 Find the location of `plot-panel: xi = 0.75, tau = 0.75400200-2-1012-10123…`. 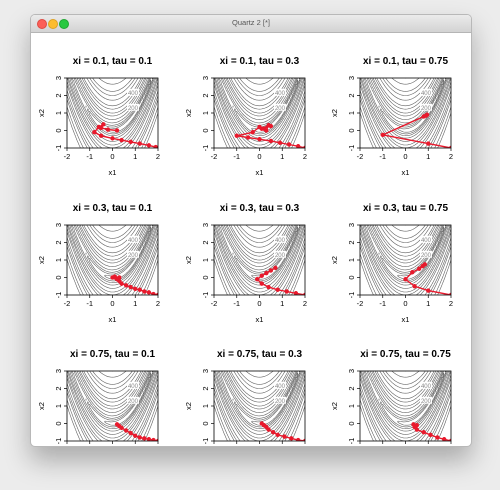

plot-panel: xi = 0.75, tau = 0.75400200-2-1012-10123… is located at coordinates (391, 397).